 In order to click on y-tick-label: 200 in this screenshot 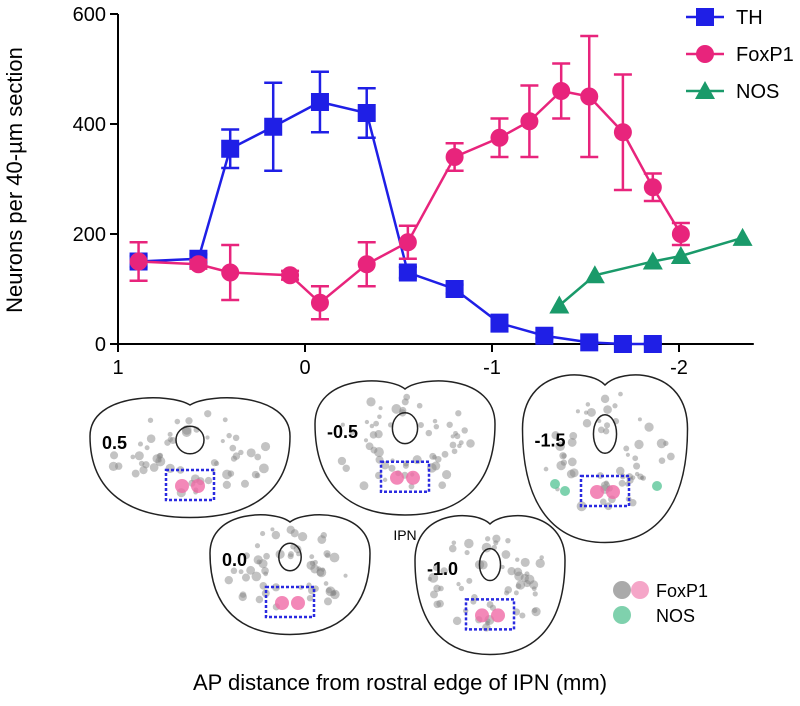, I will do `click(89, 235)`.